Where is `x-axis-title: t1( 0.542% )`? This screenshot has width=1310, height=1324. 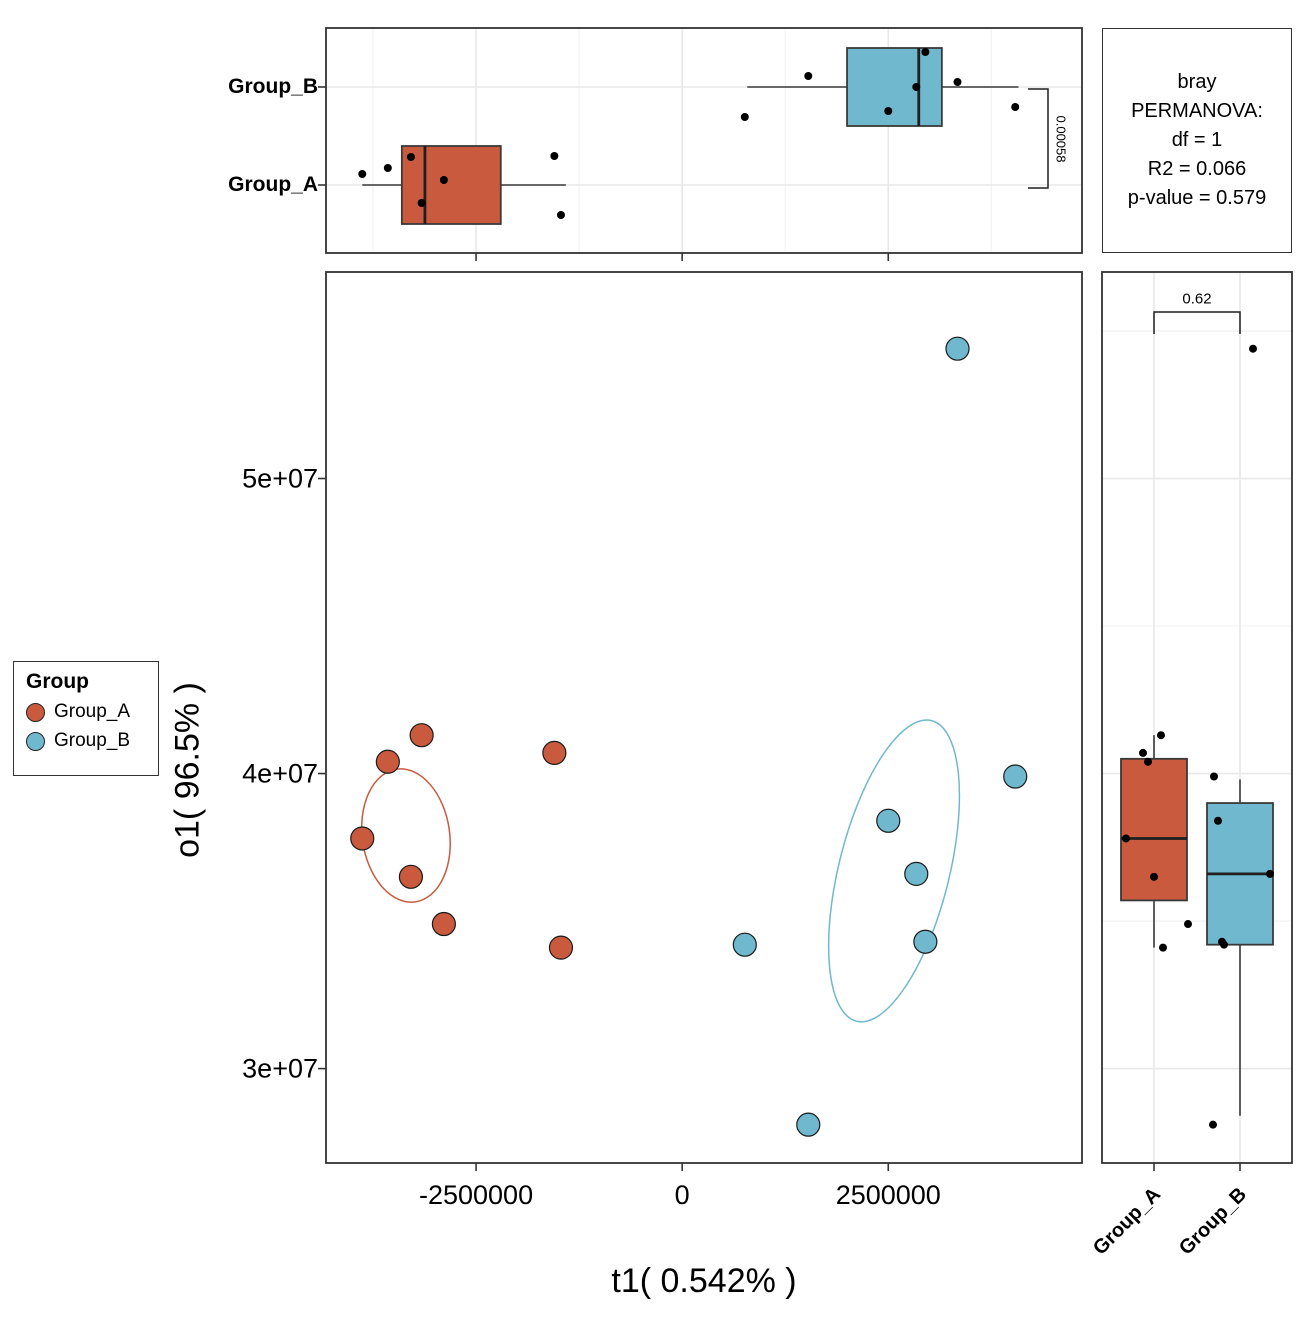
x-axis-title: t1( 0.542% ) is located at coordinates (704, 1281).